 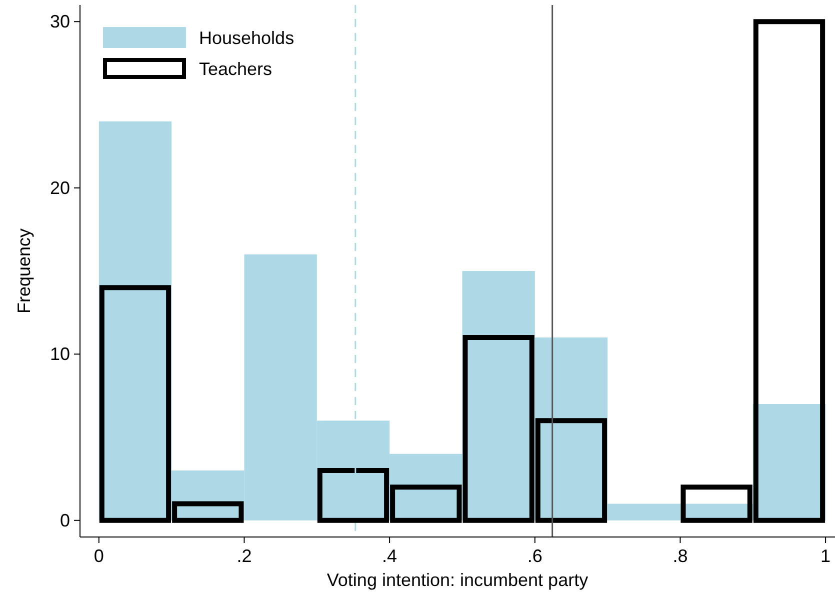 What do you see at coordinates (244, 556) in the screenshot?
I see `x-tick-label: .2` at bounding box center [244, 556].